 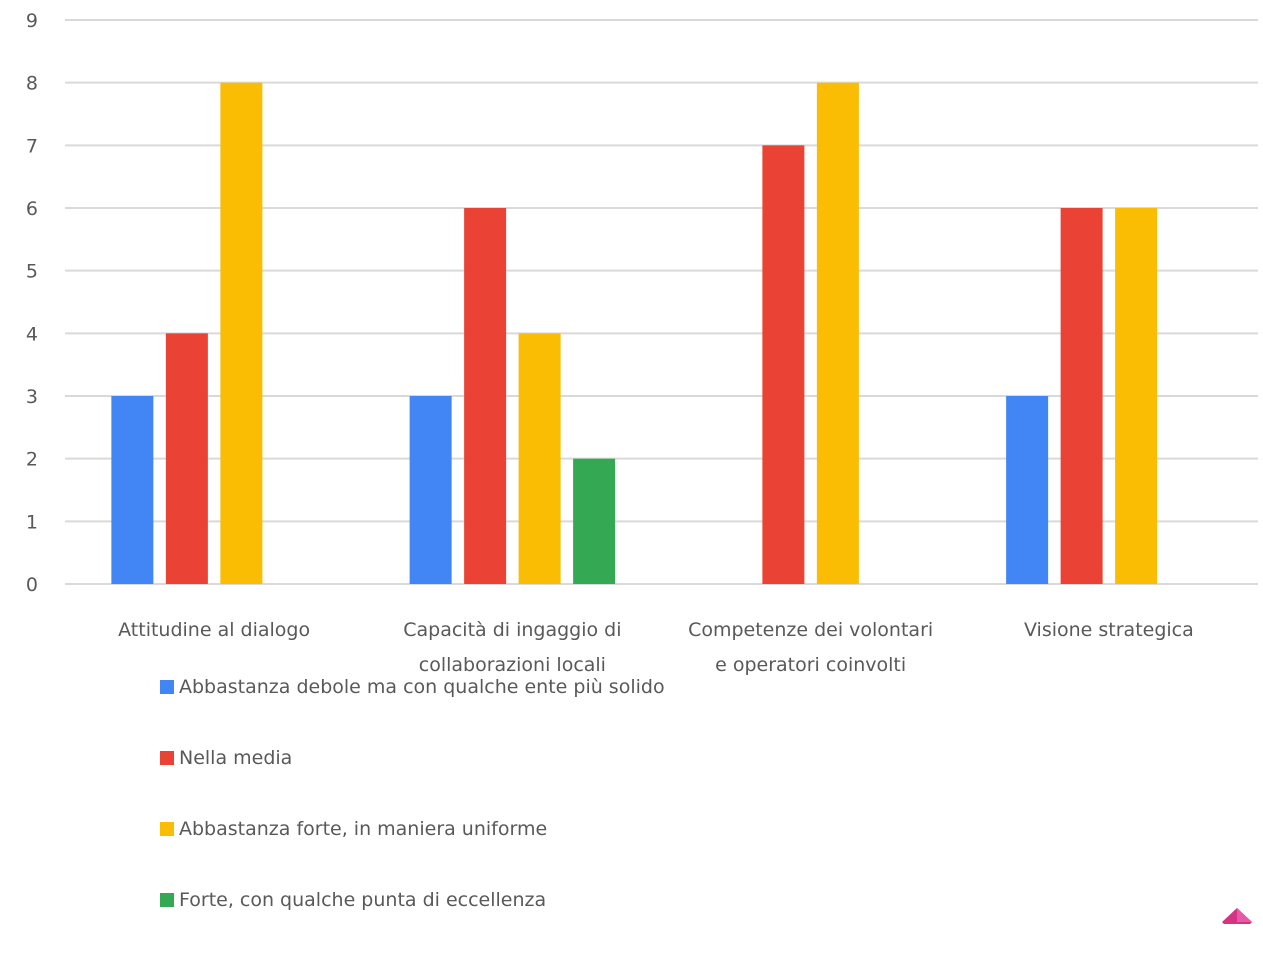 What do you see at coordinates (32, 209) in the screenshot?
I see `y-tick-label: 6` at bounding box center [32, 209].